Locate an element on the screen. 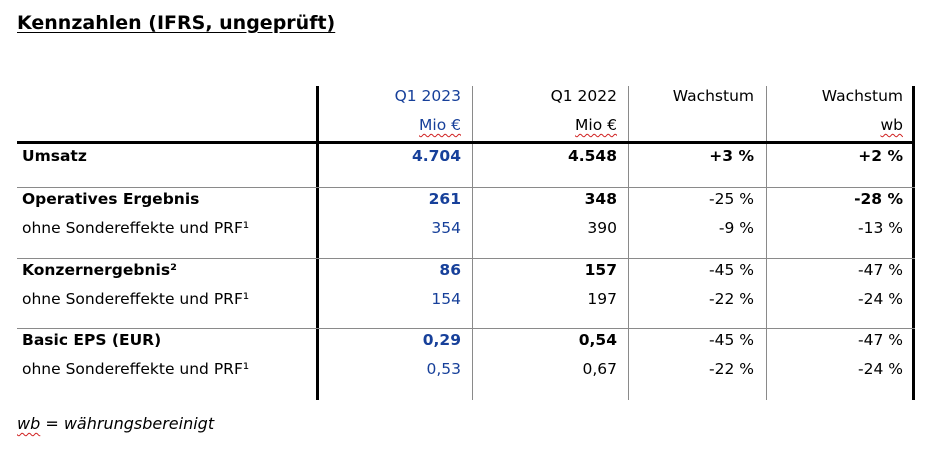  cell-q1-2023: 86 is located at coordinates (450, 270).